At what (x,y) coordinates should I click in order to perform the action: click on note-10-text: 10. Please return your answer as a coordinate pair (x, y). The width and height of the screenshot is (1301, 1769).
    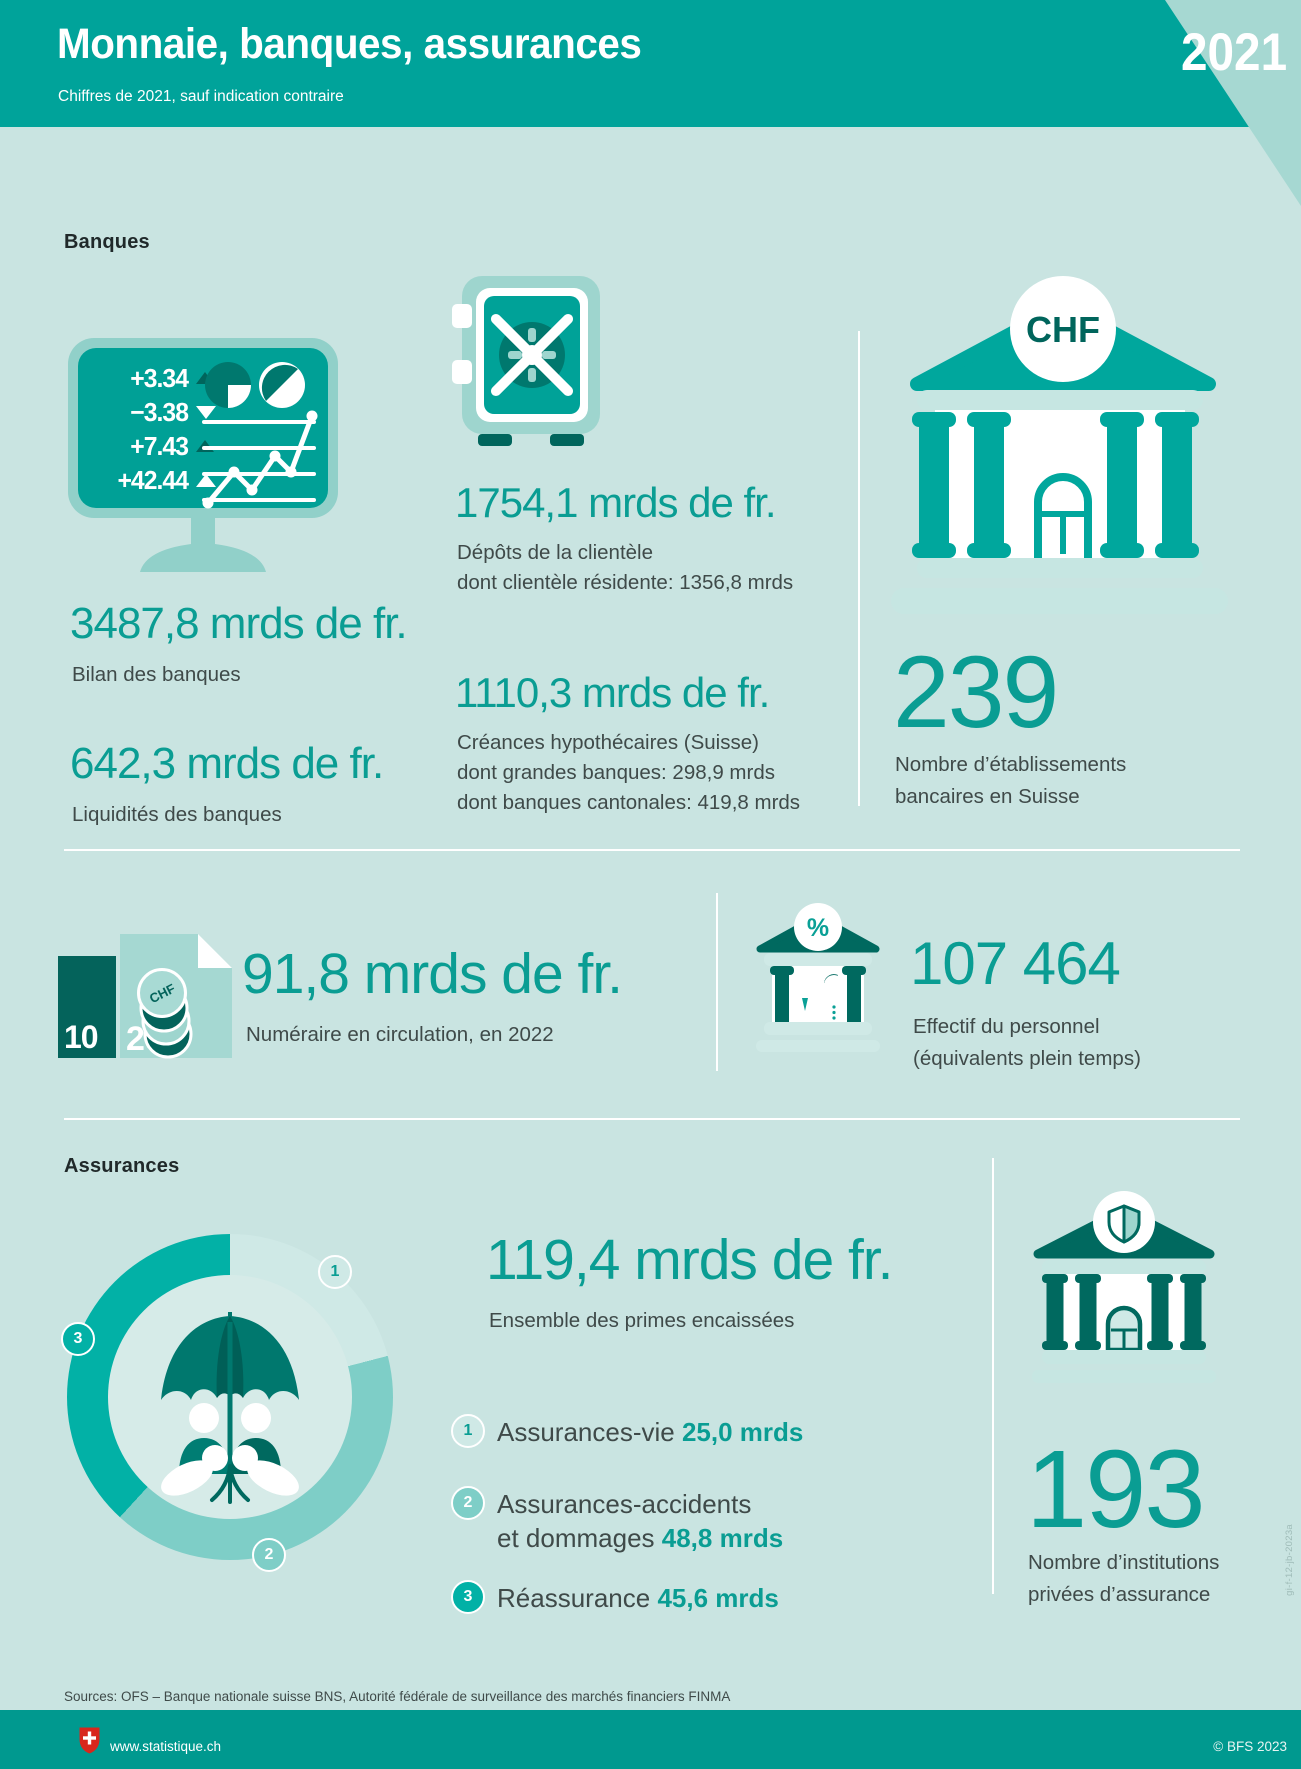
    Looking at the image, I should click on (81, 1037).